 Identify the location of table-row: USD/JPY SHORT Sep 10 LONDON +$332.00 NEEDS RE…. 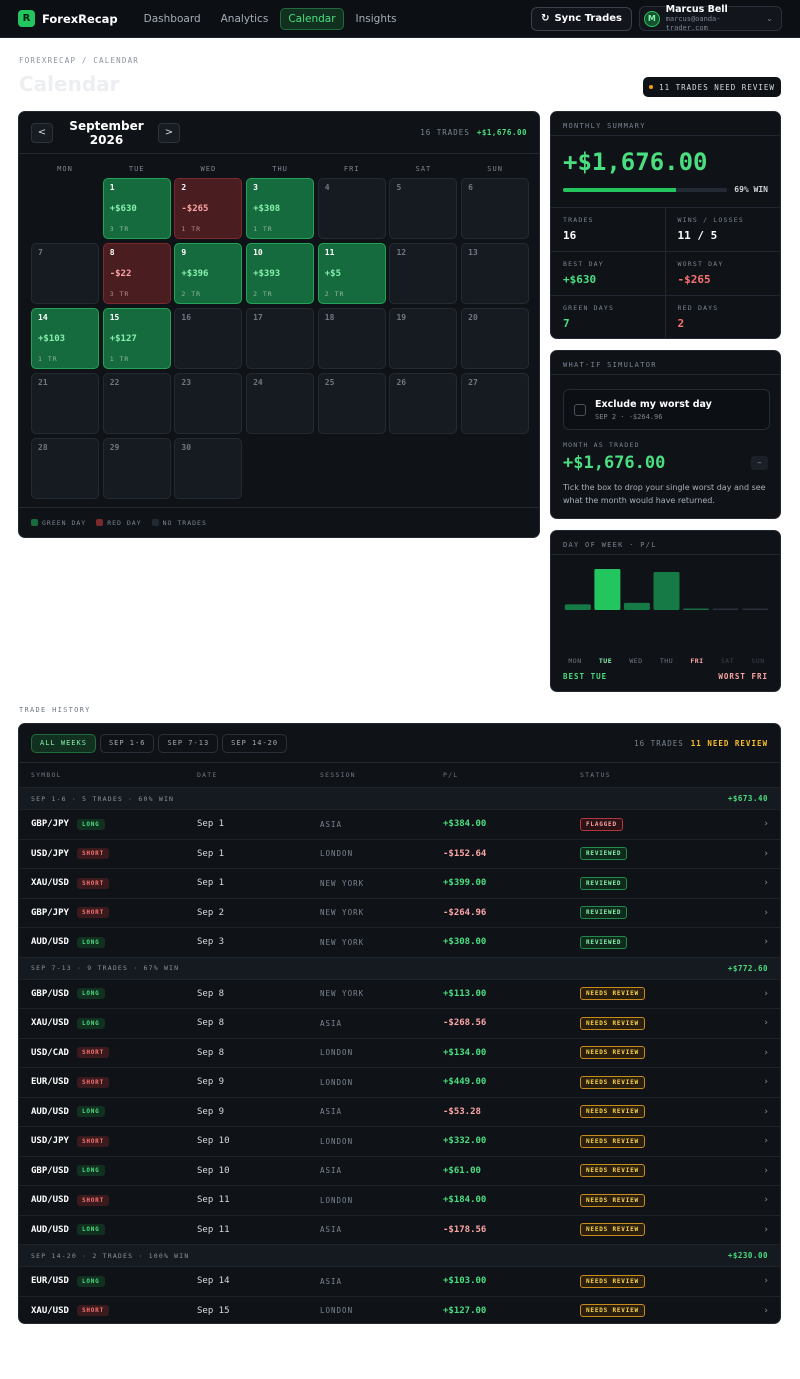
(399, 1142).